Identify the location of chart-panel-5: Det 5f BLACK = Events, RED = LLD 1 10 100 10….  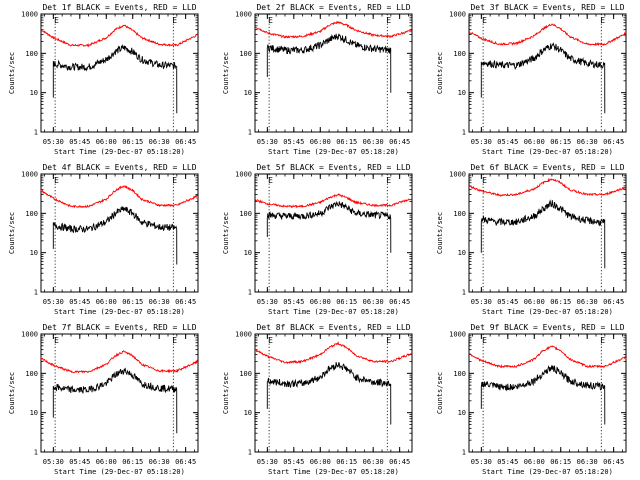
(317, 239).